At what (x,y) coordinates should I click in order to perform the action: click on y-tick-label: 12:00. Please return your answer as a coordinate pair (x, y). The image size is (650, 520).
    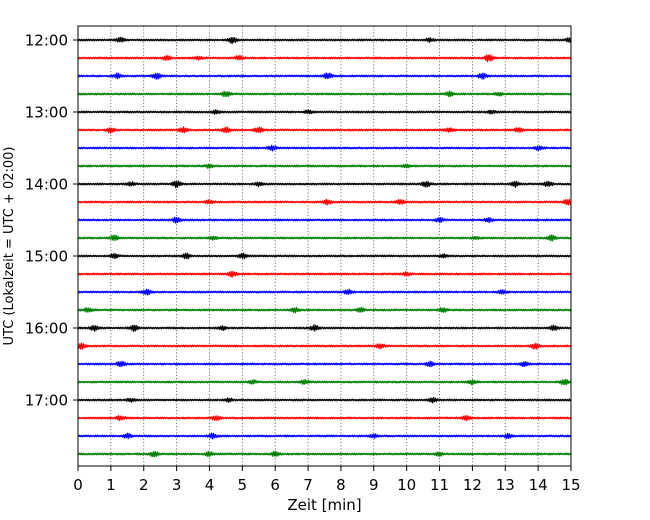
    Looking at the image, I should click on (46, 41).